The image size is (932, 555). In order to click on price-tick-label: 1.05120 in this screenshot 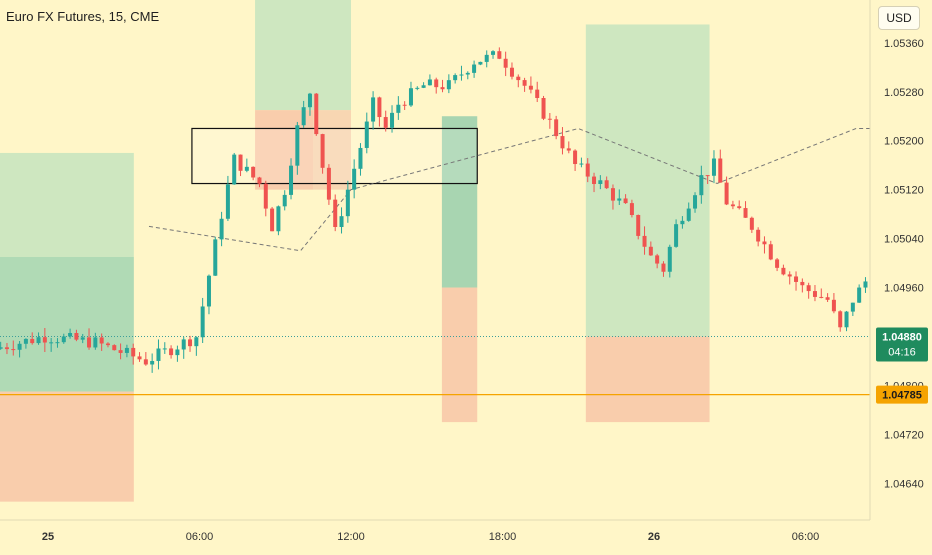, I will do `click(904, 191)`.